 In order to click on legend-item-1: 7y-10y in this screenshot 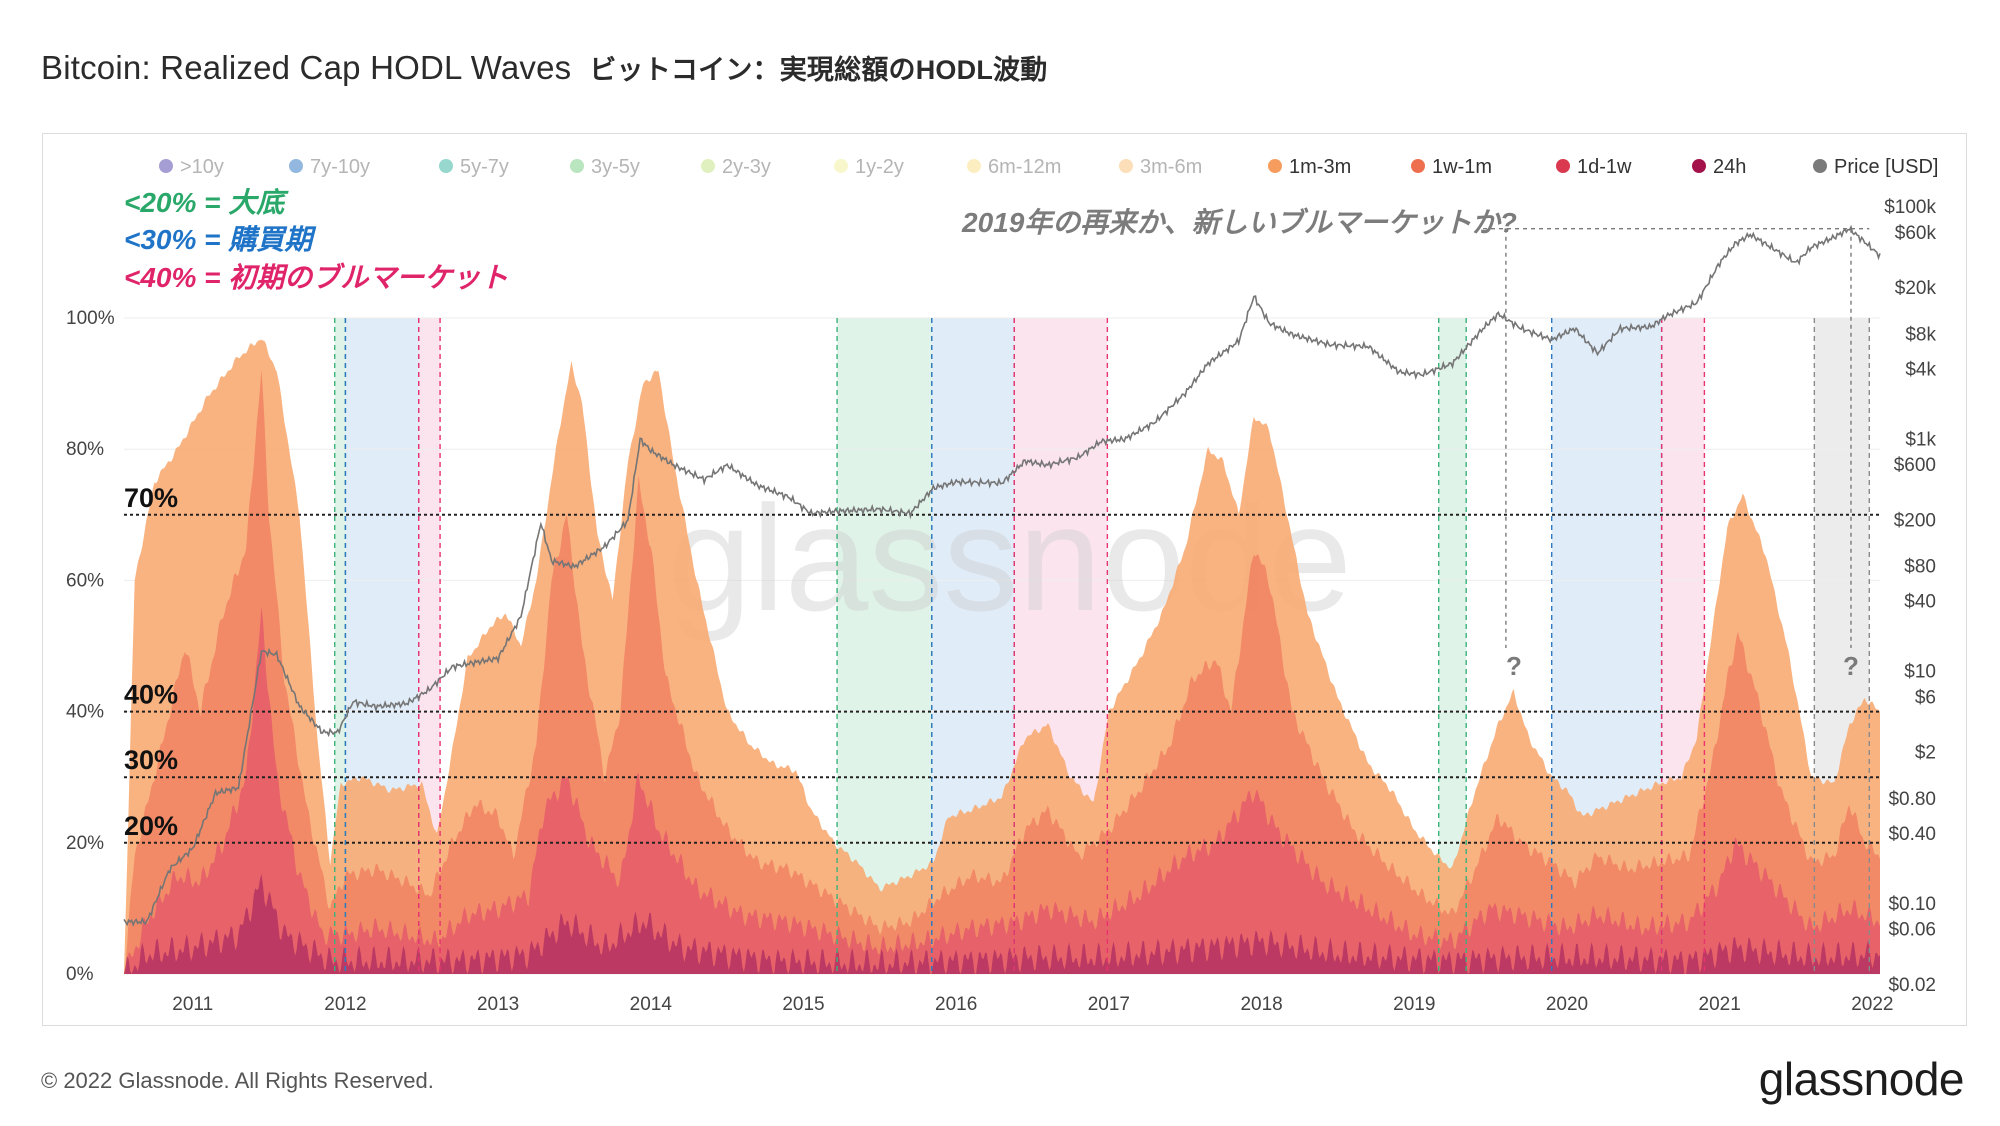, I will do `click(329, 167)`.